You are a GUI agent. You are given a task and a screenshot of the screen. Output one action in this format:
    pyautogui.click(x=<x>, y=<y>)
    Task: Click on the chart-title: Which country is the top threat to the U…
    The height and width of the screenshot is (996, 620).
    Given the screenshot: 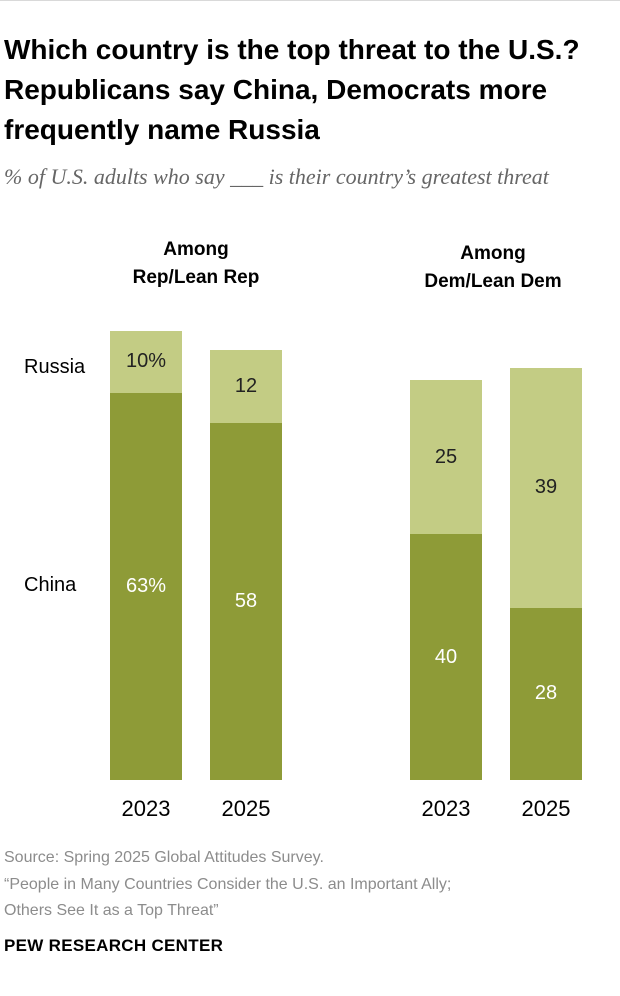 What is the action you would take?
    pyautogui.click(x=292, y=89)
    